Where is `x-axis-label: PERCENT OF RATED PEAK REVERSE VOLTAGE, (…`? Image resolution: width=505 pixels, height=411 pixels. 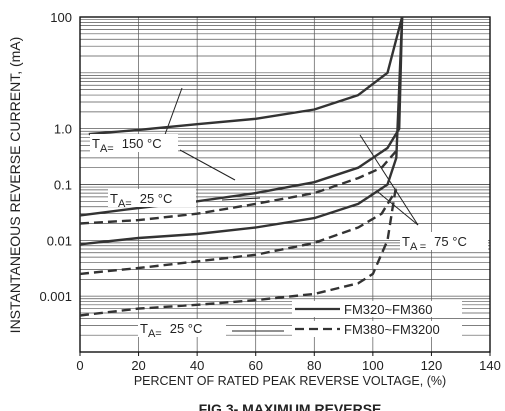
x-axis-label: PERCENT OF RATED PEAK REVERSE VOLTAGE, (… is located at coordinates (290, 381).